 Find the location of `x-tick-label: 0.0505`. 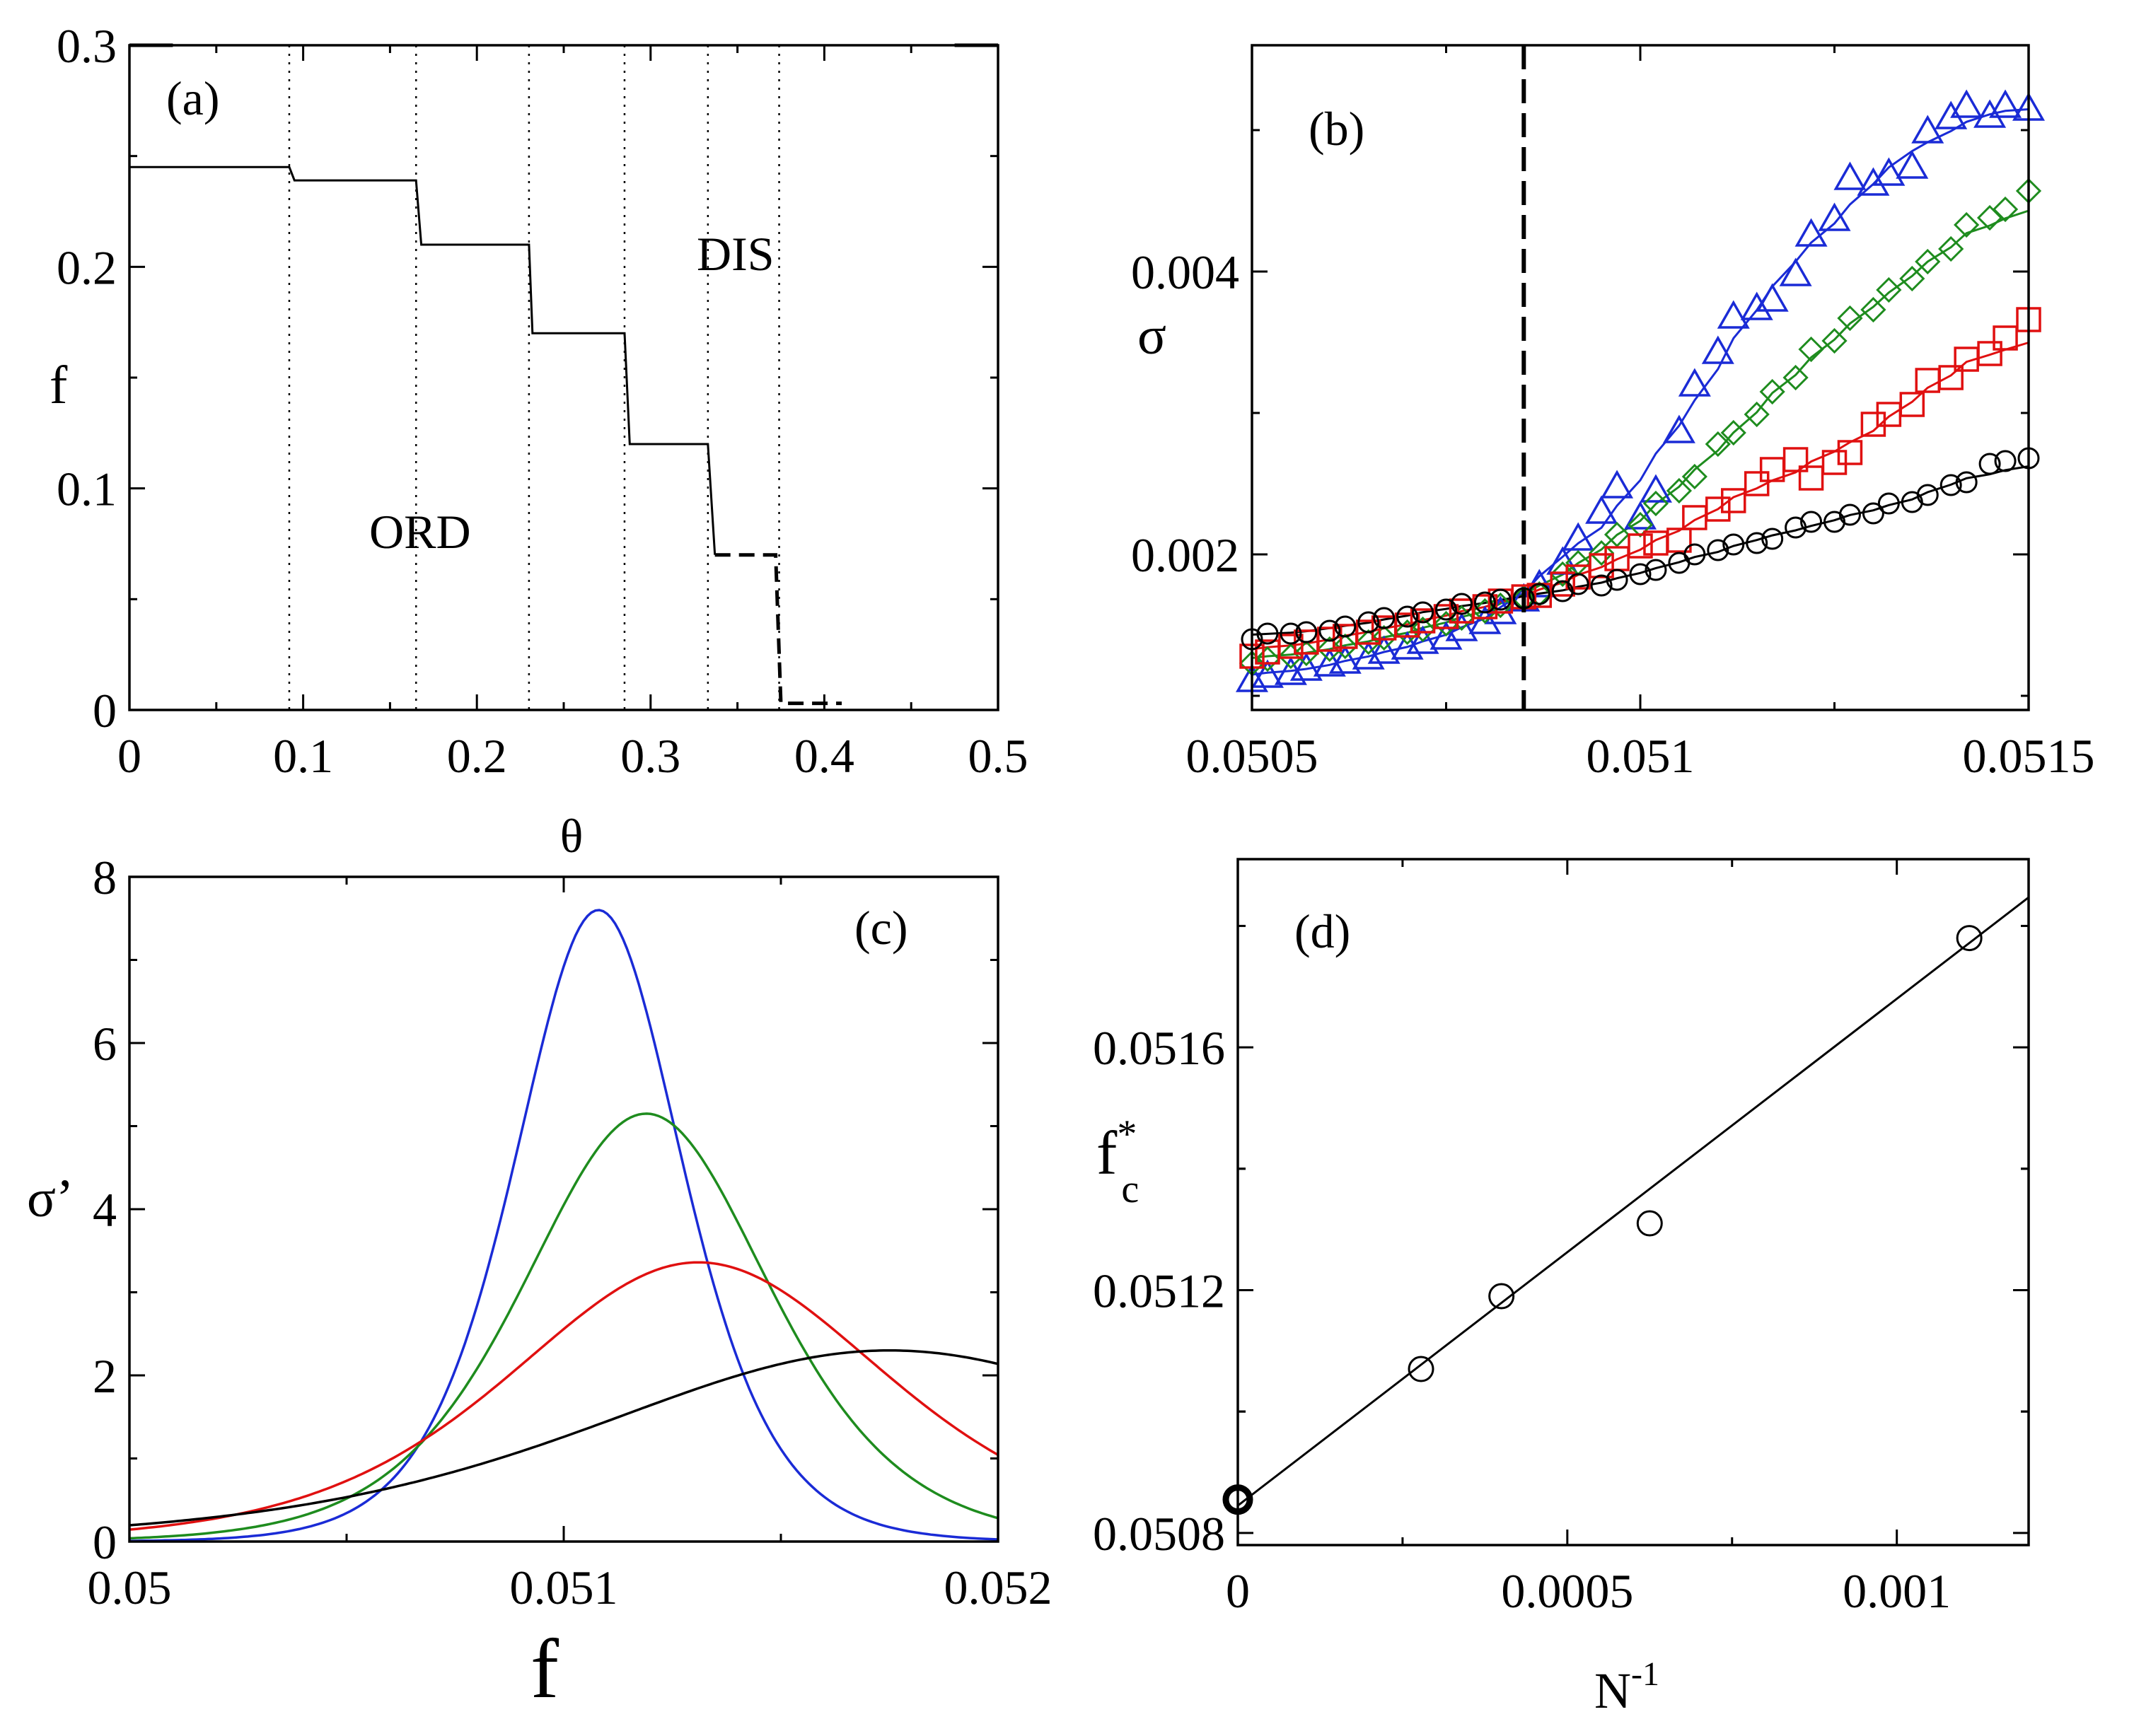

x-tick-label: 0.0505 is located at coordinates (1252, 756).